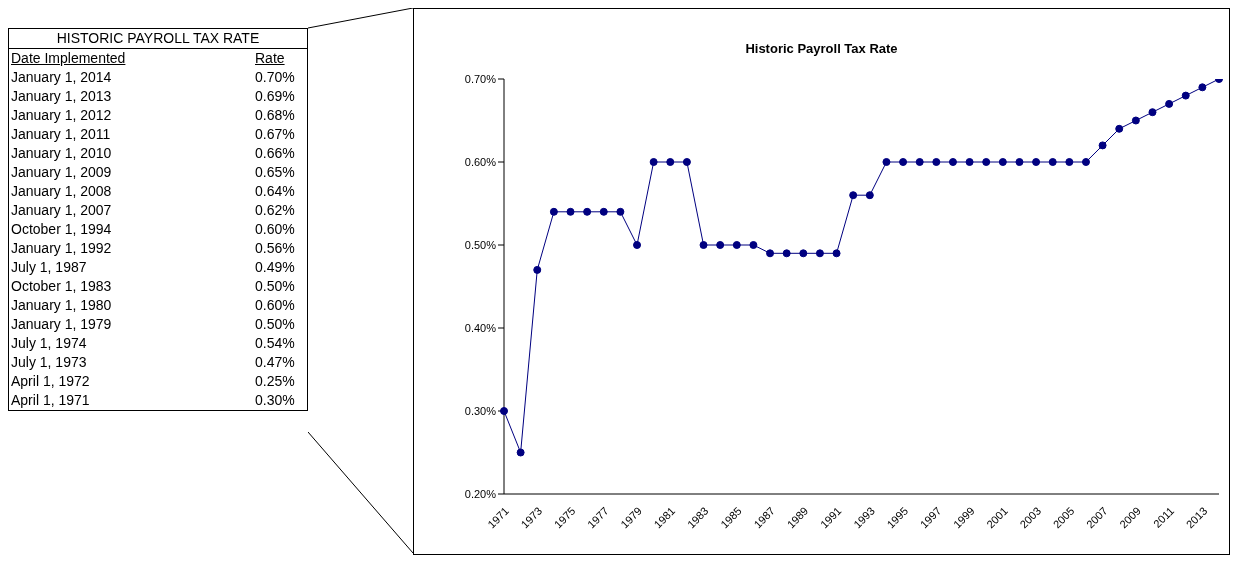  I want to click on text: Date Implemented, so click(68, 58).